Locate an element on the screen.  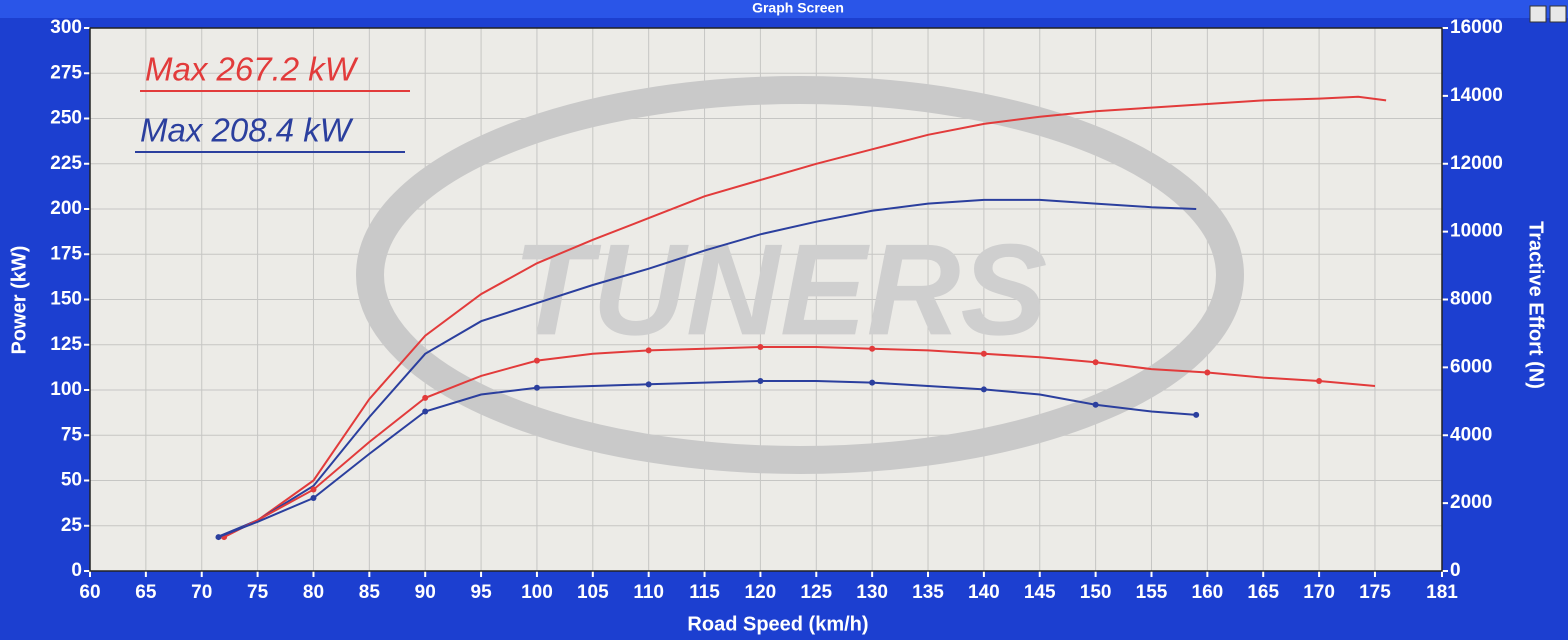
y-tick-label: 0 is located at coordinates (76, 570).